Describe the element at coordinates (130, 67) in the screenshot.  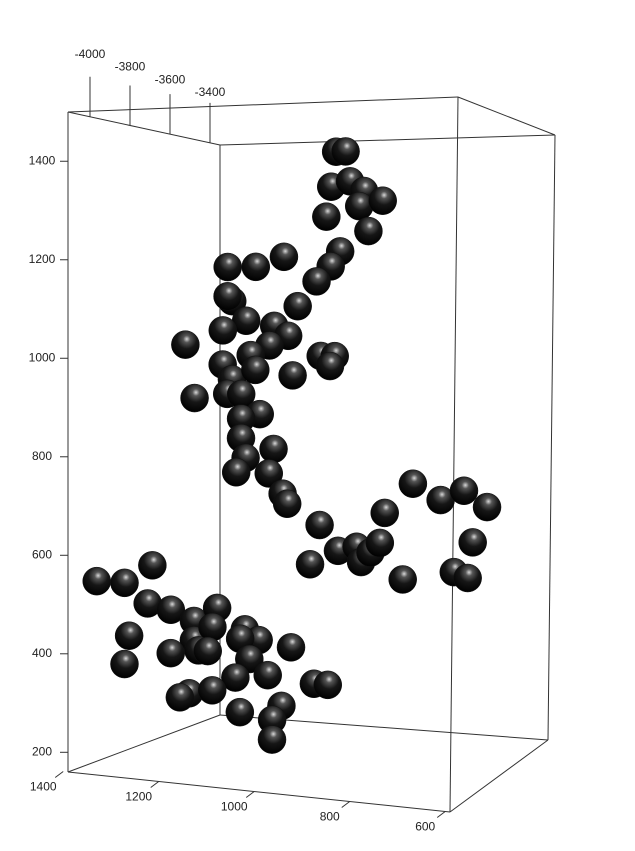
I see `y-tick-label: -3800` at that location.